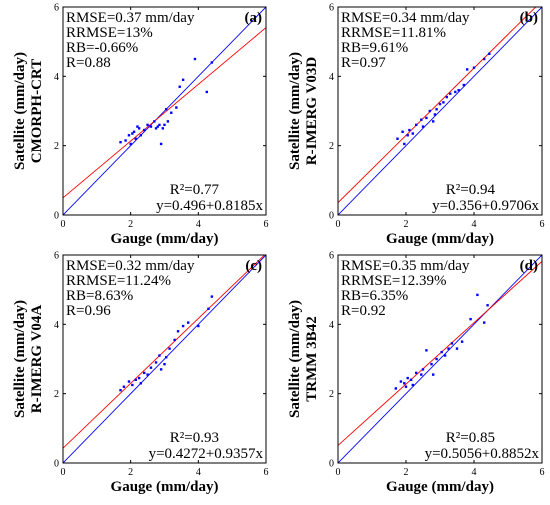 This screenshot has width=550, height=505. Describe the element at coordinates (165, 487) in the screenshot. I see `x-axis-label: Gauge (mm/day)` at that location.